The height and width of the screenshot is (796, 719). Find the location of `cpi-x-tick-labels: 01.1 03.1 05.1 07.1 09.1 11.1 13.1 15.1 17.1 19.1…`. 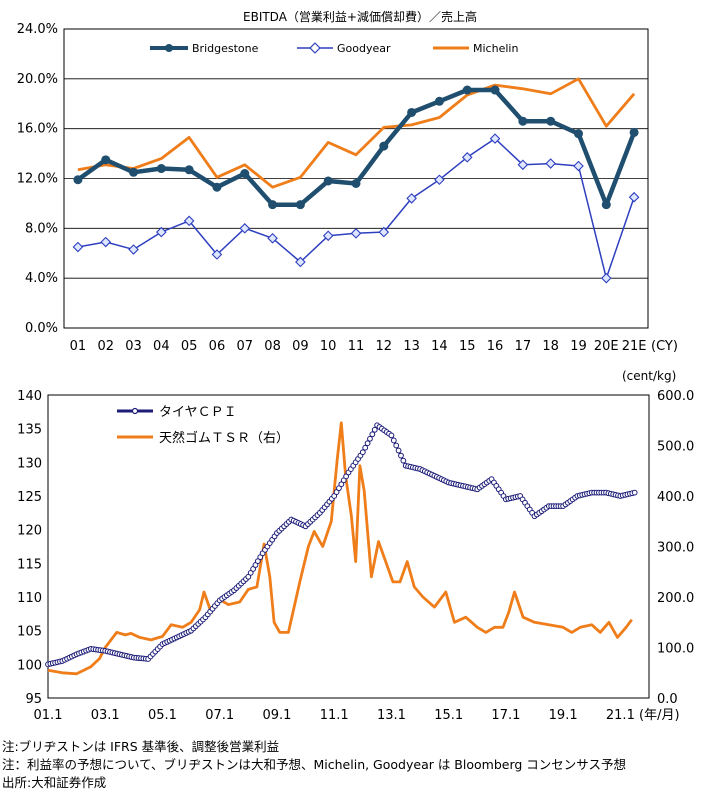

cpi-x-tick-labels: 01.1 03.1 05.1 07.1 09.1 11.1 13.1 15.1 17.1 19.1… is located at coordinates (334, 715).